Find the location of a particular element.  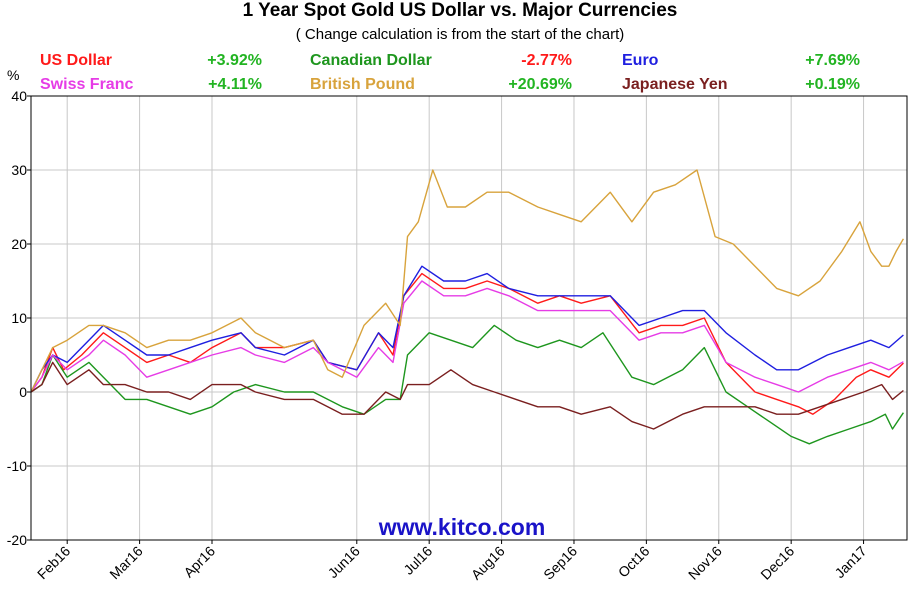

legend-change-swiss-franc: +4.11% is located at coordinates (235, 84).